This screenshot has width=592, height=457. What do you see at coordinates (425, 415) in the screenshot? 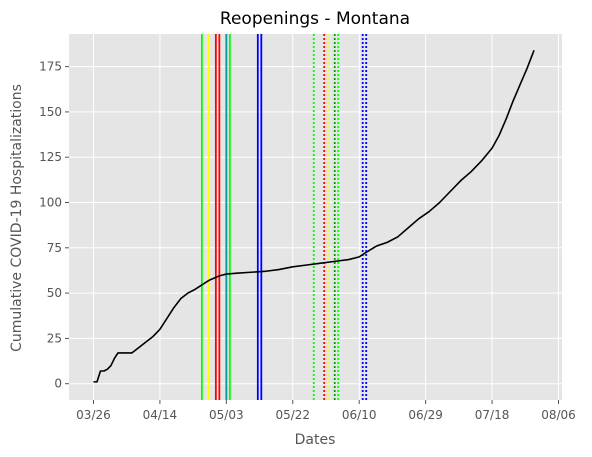
I see `x-tick-label: 06/29` at bounding box center [425, 415].